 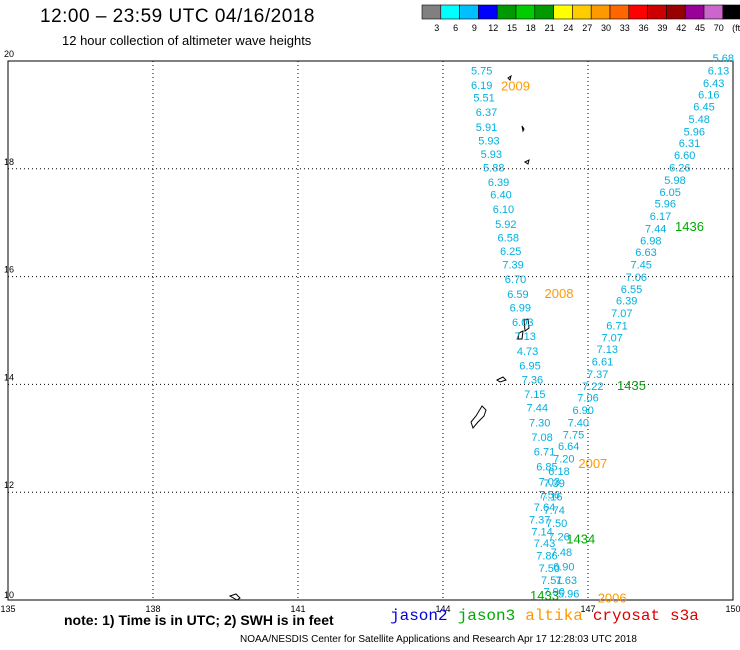 What do you see at coordinates (481, 71) in the screenshot?
I see `wave-height-value: 5.75` at bounding box center [481, 71].